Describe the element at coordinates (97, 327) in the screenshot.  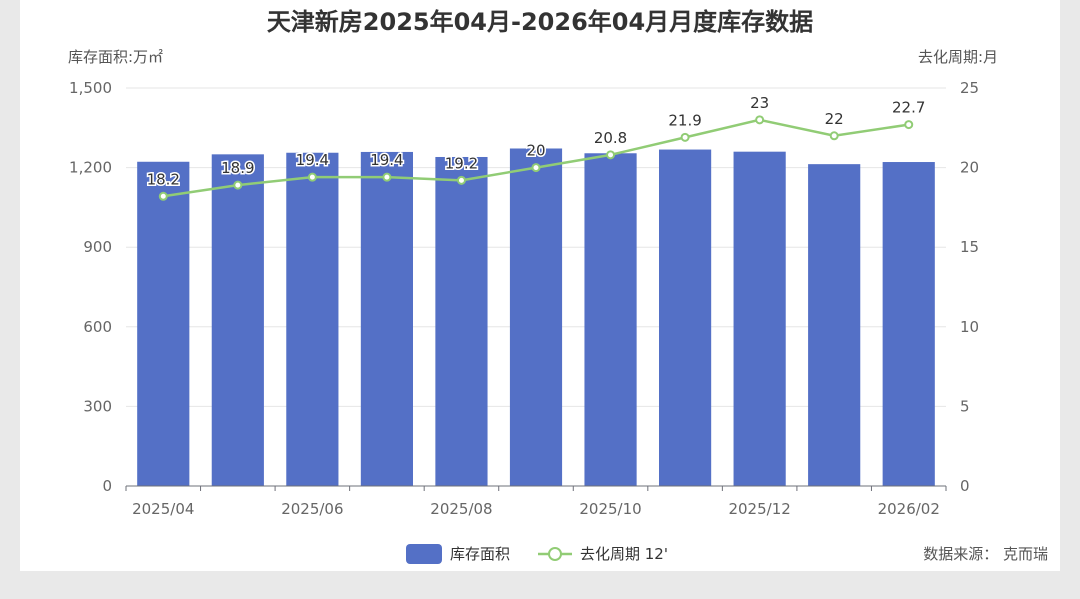
I see `left-tick-label: 600` at that location.